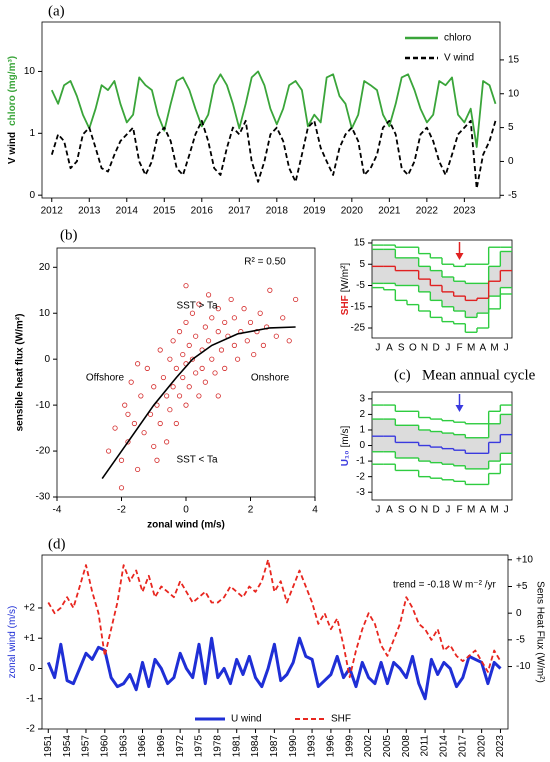 This screenshot has height=762, width=550. Describe the element at coordinates (273, 109) in the screenshot. I see `series-line` at that location.